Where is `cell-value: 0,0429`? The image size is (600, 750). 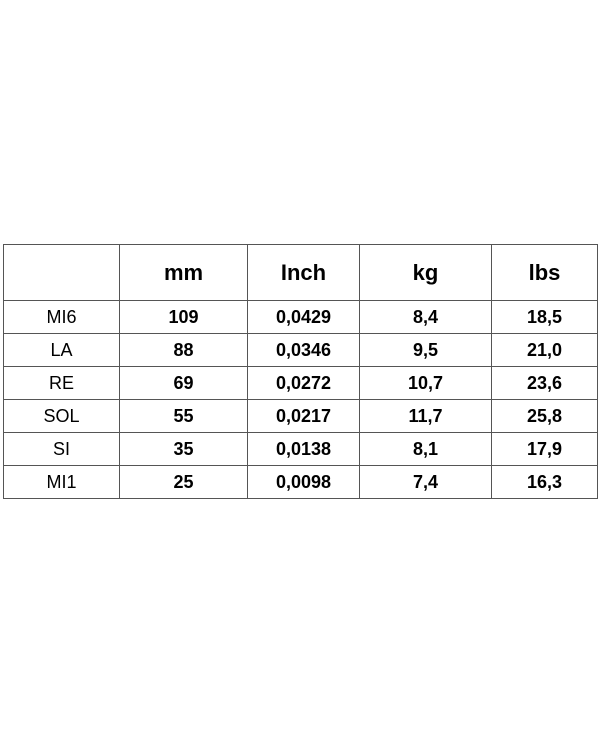
cell-value: 0,0429 is located at coordinates (303, 317).